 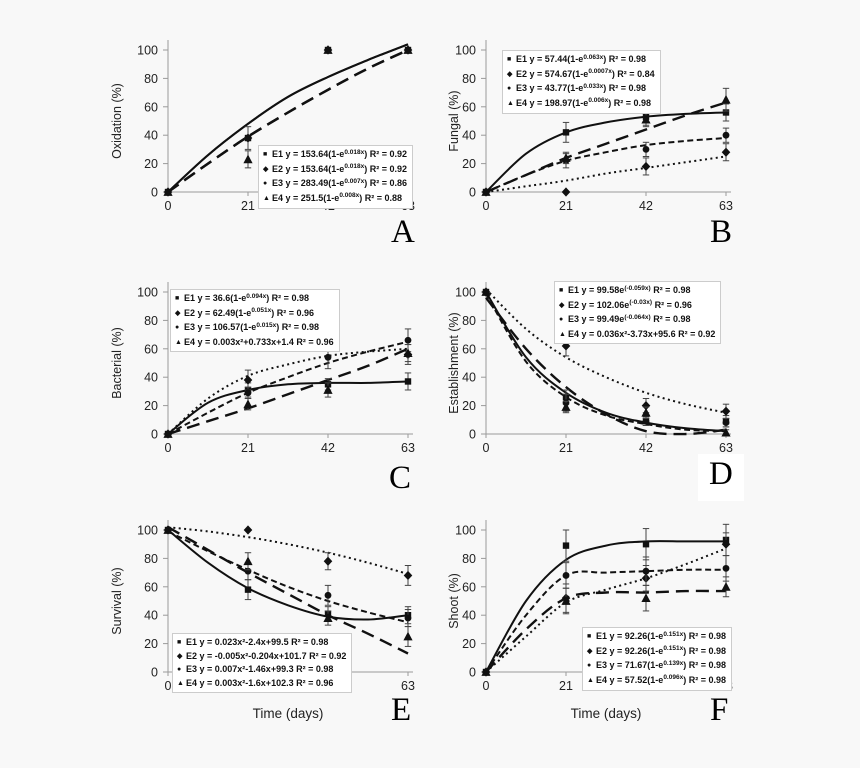 I want to click on panel-letter-f: F, so click(x=719, y=710).